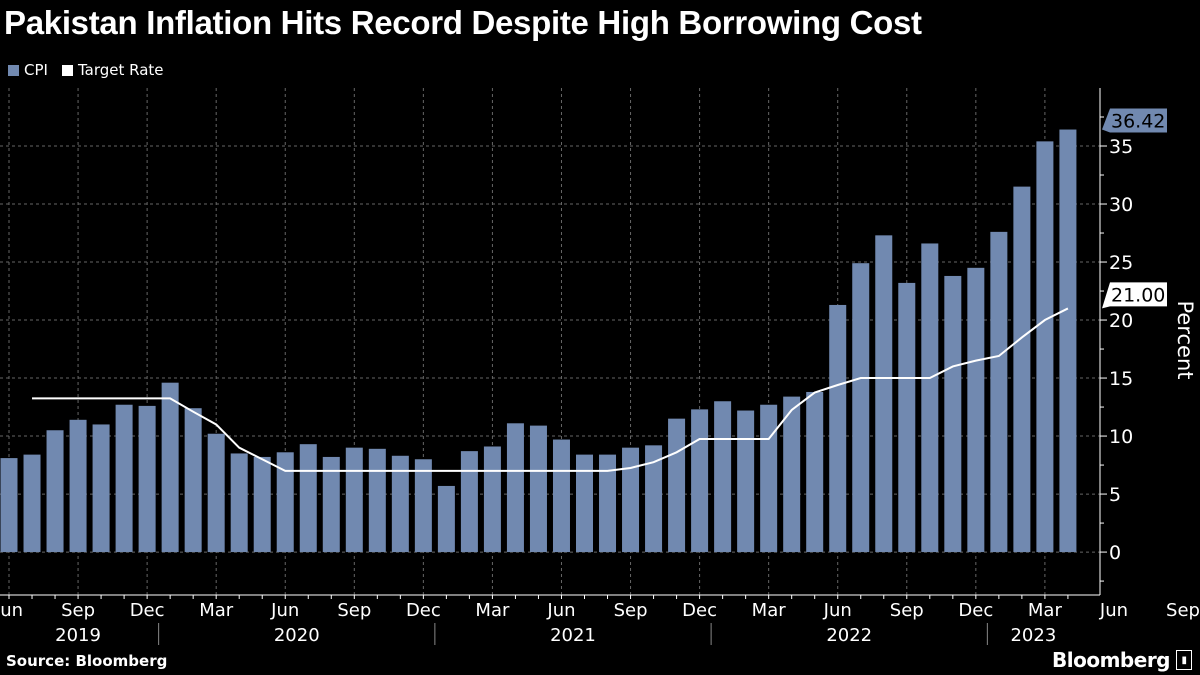 The height and width of the screenshot is (675, 1200). Describe the element at coordinates (573, 635) in the screenshot. I see `x-year-label: 2021` at that location.